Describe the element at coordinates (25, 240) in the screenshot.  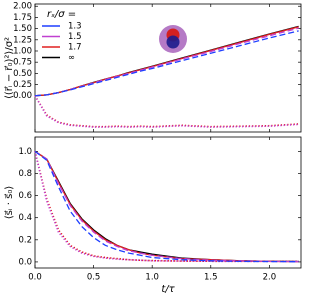
I see `y-tick-label: 0.2` at that location.